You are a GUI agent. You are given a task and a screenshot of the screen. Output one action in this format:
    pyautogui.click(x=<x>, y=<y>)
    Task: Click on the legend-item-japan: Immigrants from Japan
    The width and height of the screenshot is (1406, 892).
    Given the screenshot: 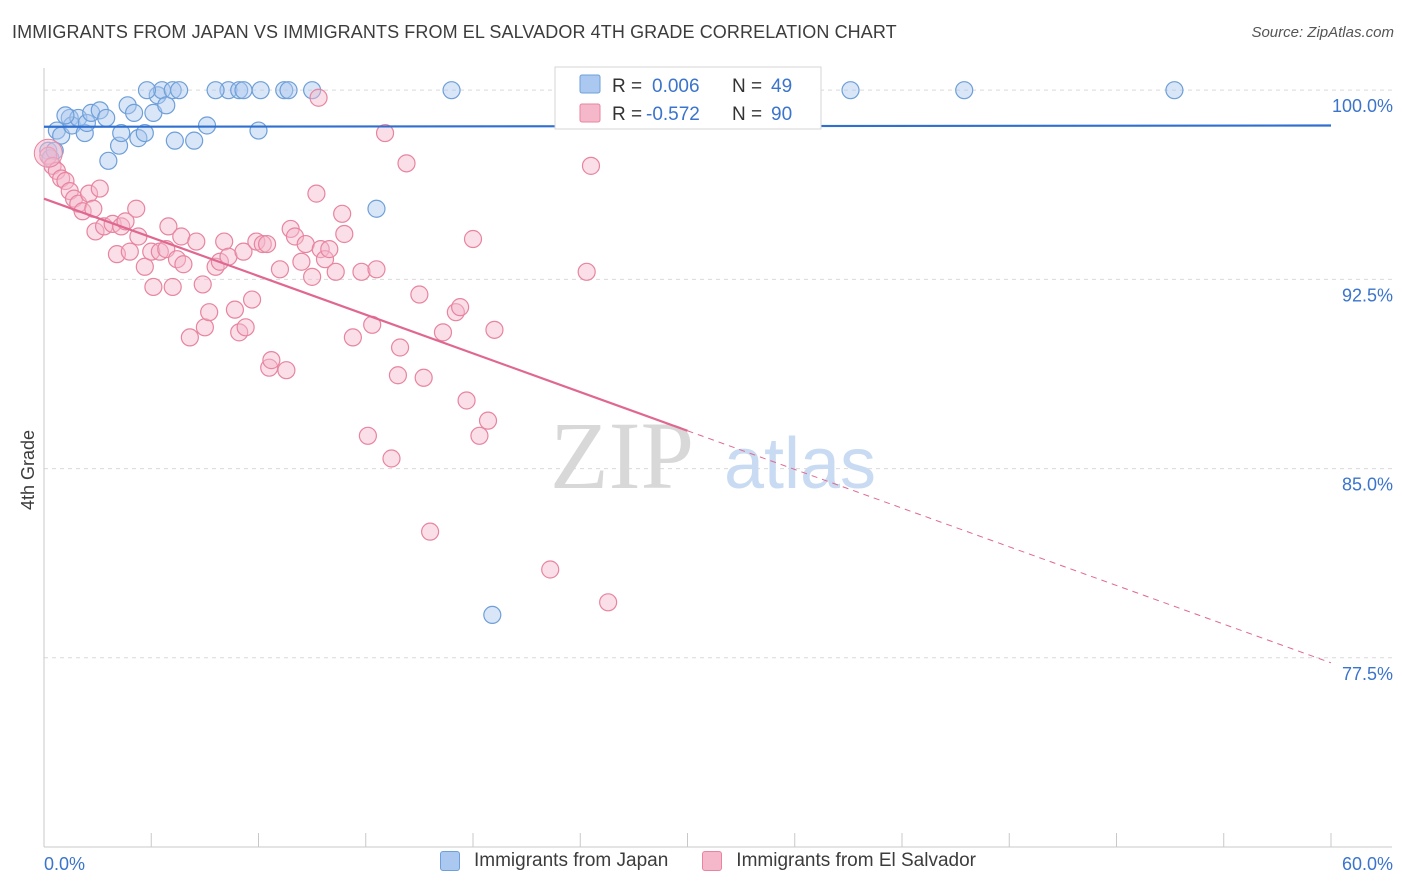 What is the action you would take?
    pyautogui.click(x=554, y=861)
    